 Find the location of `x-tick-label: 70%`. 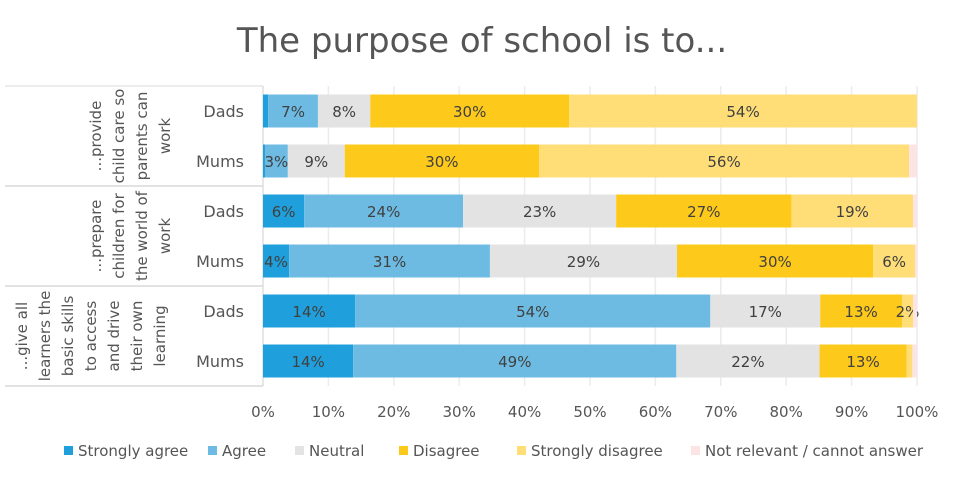

x-tick-label: 70% is located at coordinates (720, 412).